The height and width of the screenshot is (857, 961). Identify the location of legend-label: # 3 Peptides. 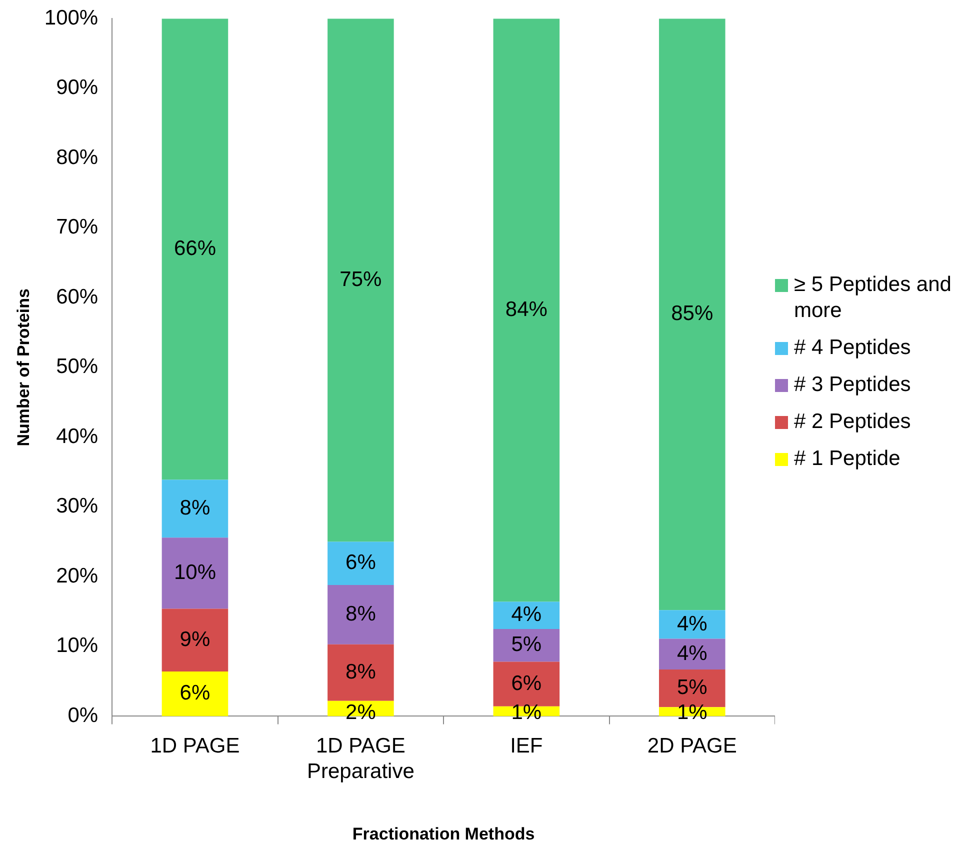
(852, 385).